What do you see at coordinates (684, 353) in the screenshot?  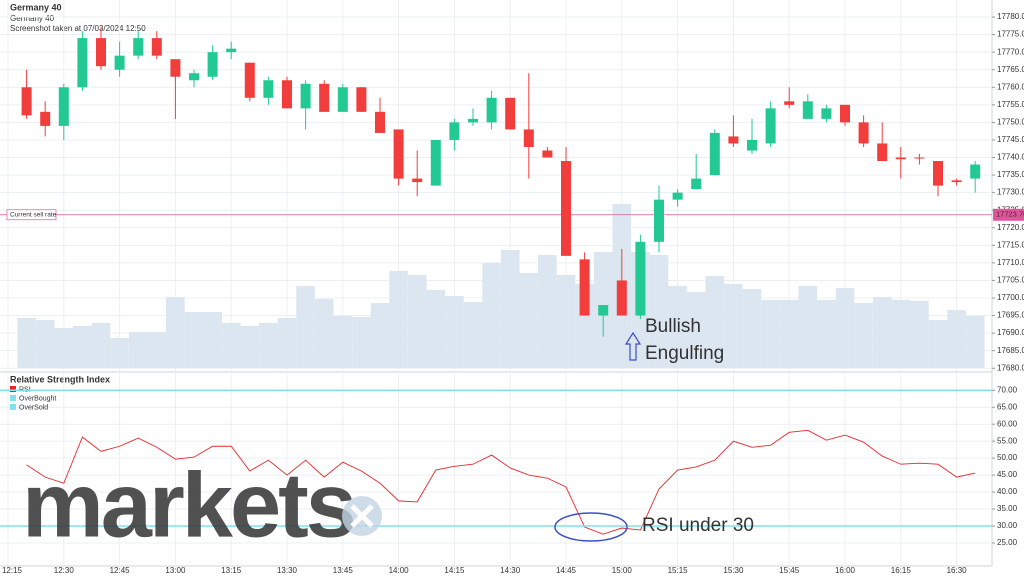 I see `annotation-text: Engulfing` at bounding box center [684, 353].